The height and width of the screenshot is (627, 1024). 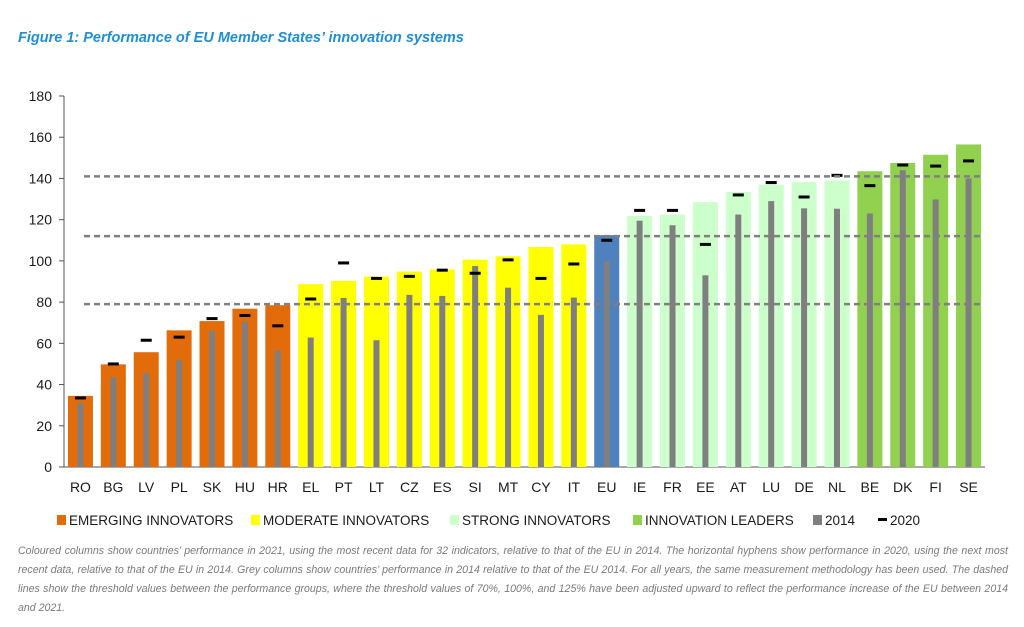 What do you see at coordinates (771, 487) in the screenshot?
I see `x-tick-label: LU` at bounding box center [771, 487].